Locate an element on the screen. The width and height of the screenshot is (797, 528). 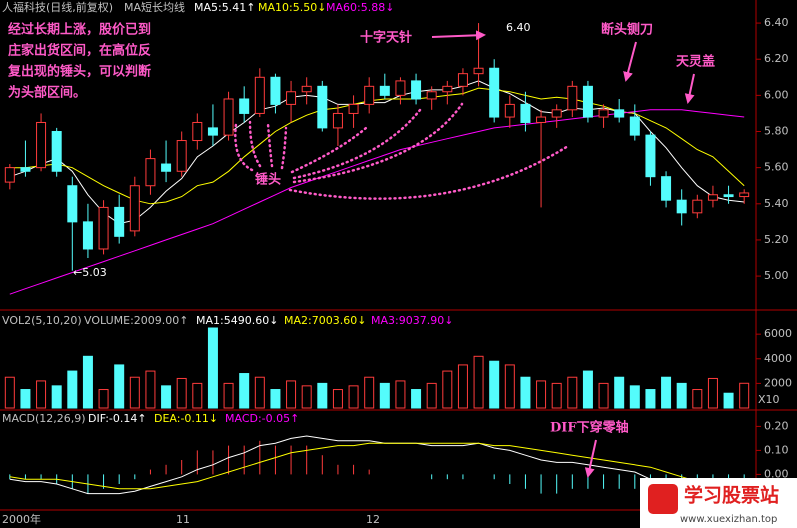
line is located at coordinates (377, 472).